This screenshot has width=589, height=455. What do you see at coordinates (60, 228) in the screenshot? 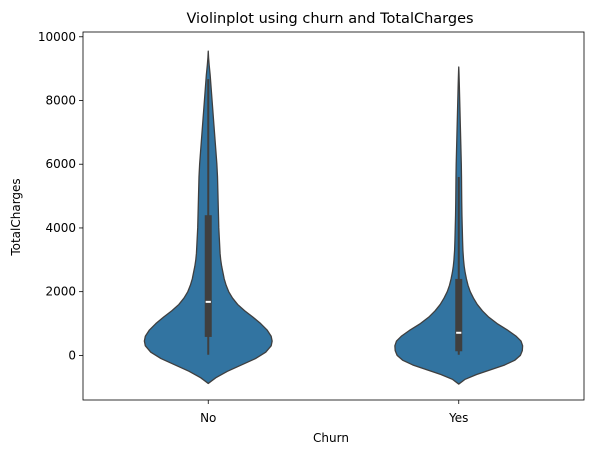
I see `y-tick-label-4000: 4000` at bounding box center [60, 228].